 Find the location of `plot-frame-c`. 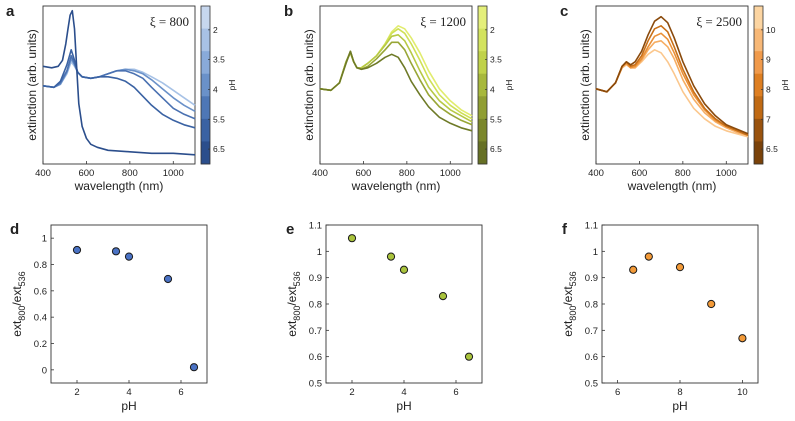

plot-frame-c is located at coordinates (672, 85).